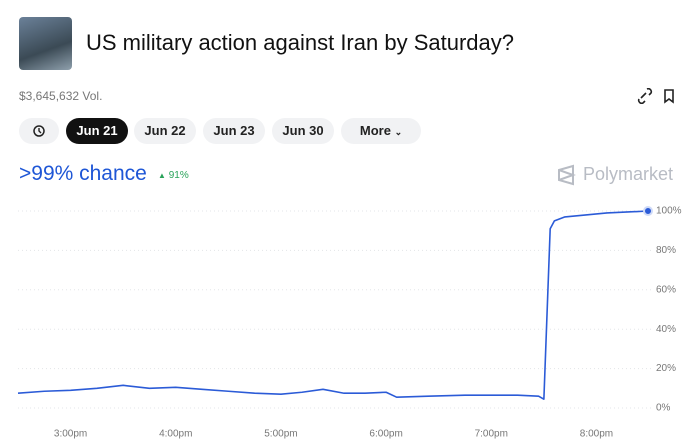  I want to click on x-tick-label: 5:00pm, so click(280, 434).